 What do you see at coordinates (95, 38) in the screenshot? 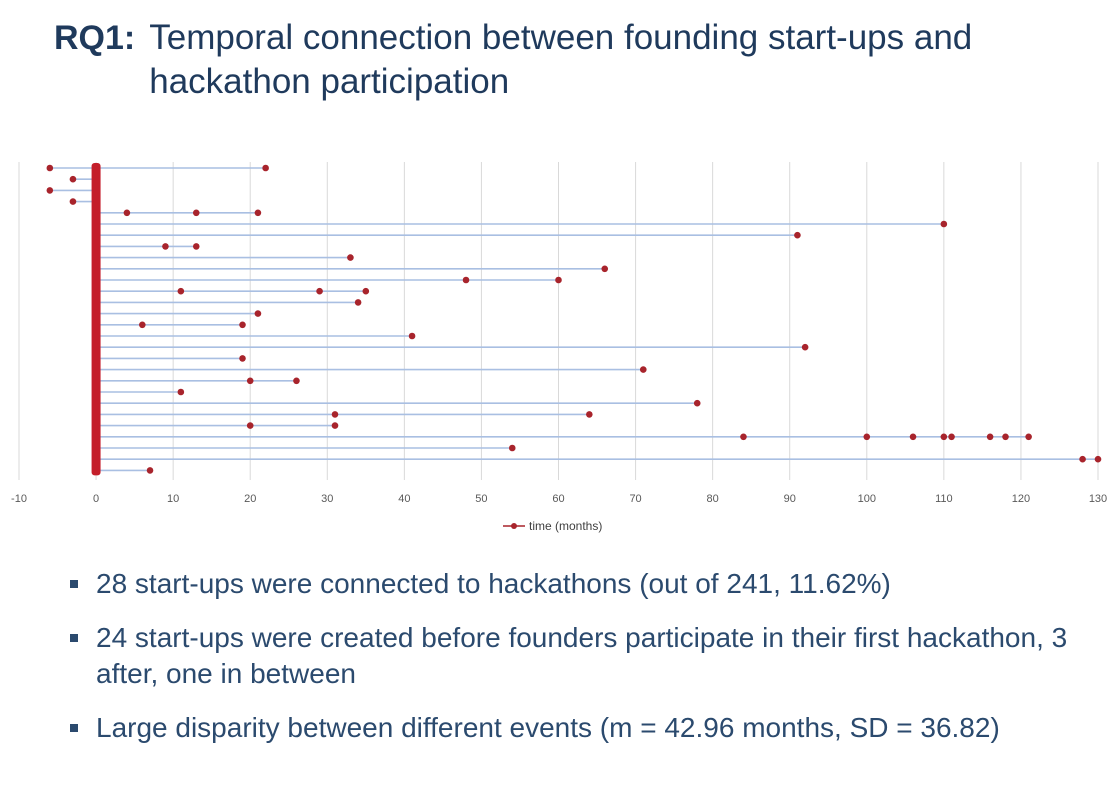
I see `rq-label: RQ1:` at bounding box center [95, 38].